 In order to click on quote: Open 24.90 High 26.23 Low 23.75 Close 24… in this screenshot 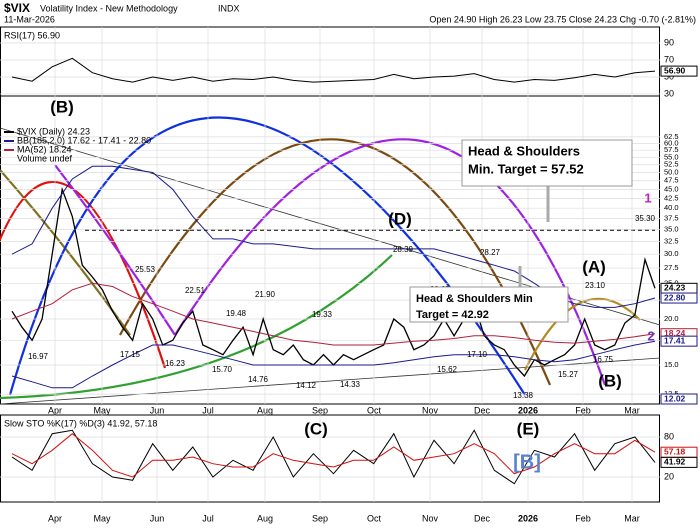, I will do `click(562, 19)`.